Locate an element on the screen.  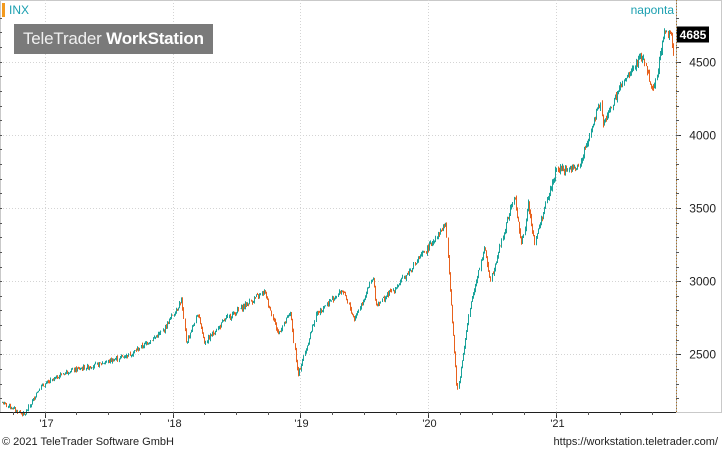
last-price-tag is located at coordinates (693, 34).